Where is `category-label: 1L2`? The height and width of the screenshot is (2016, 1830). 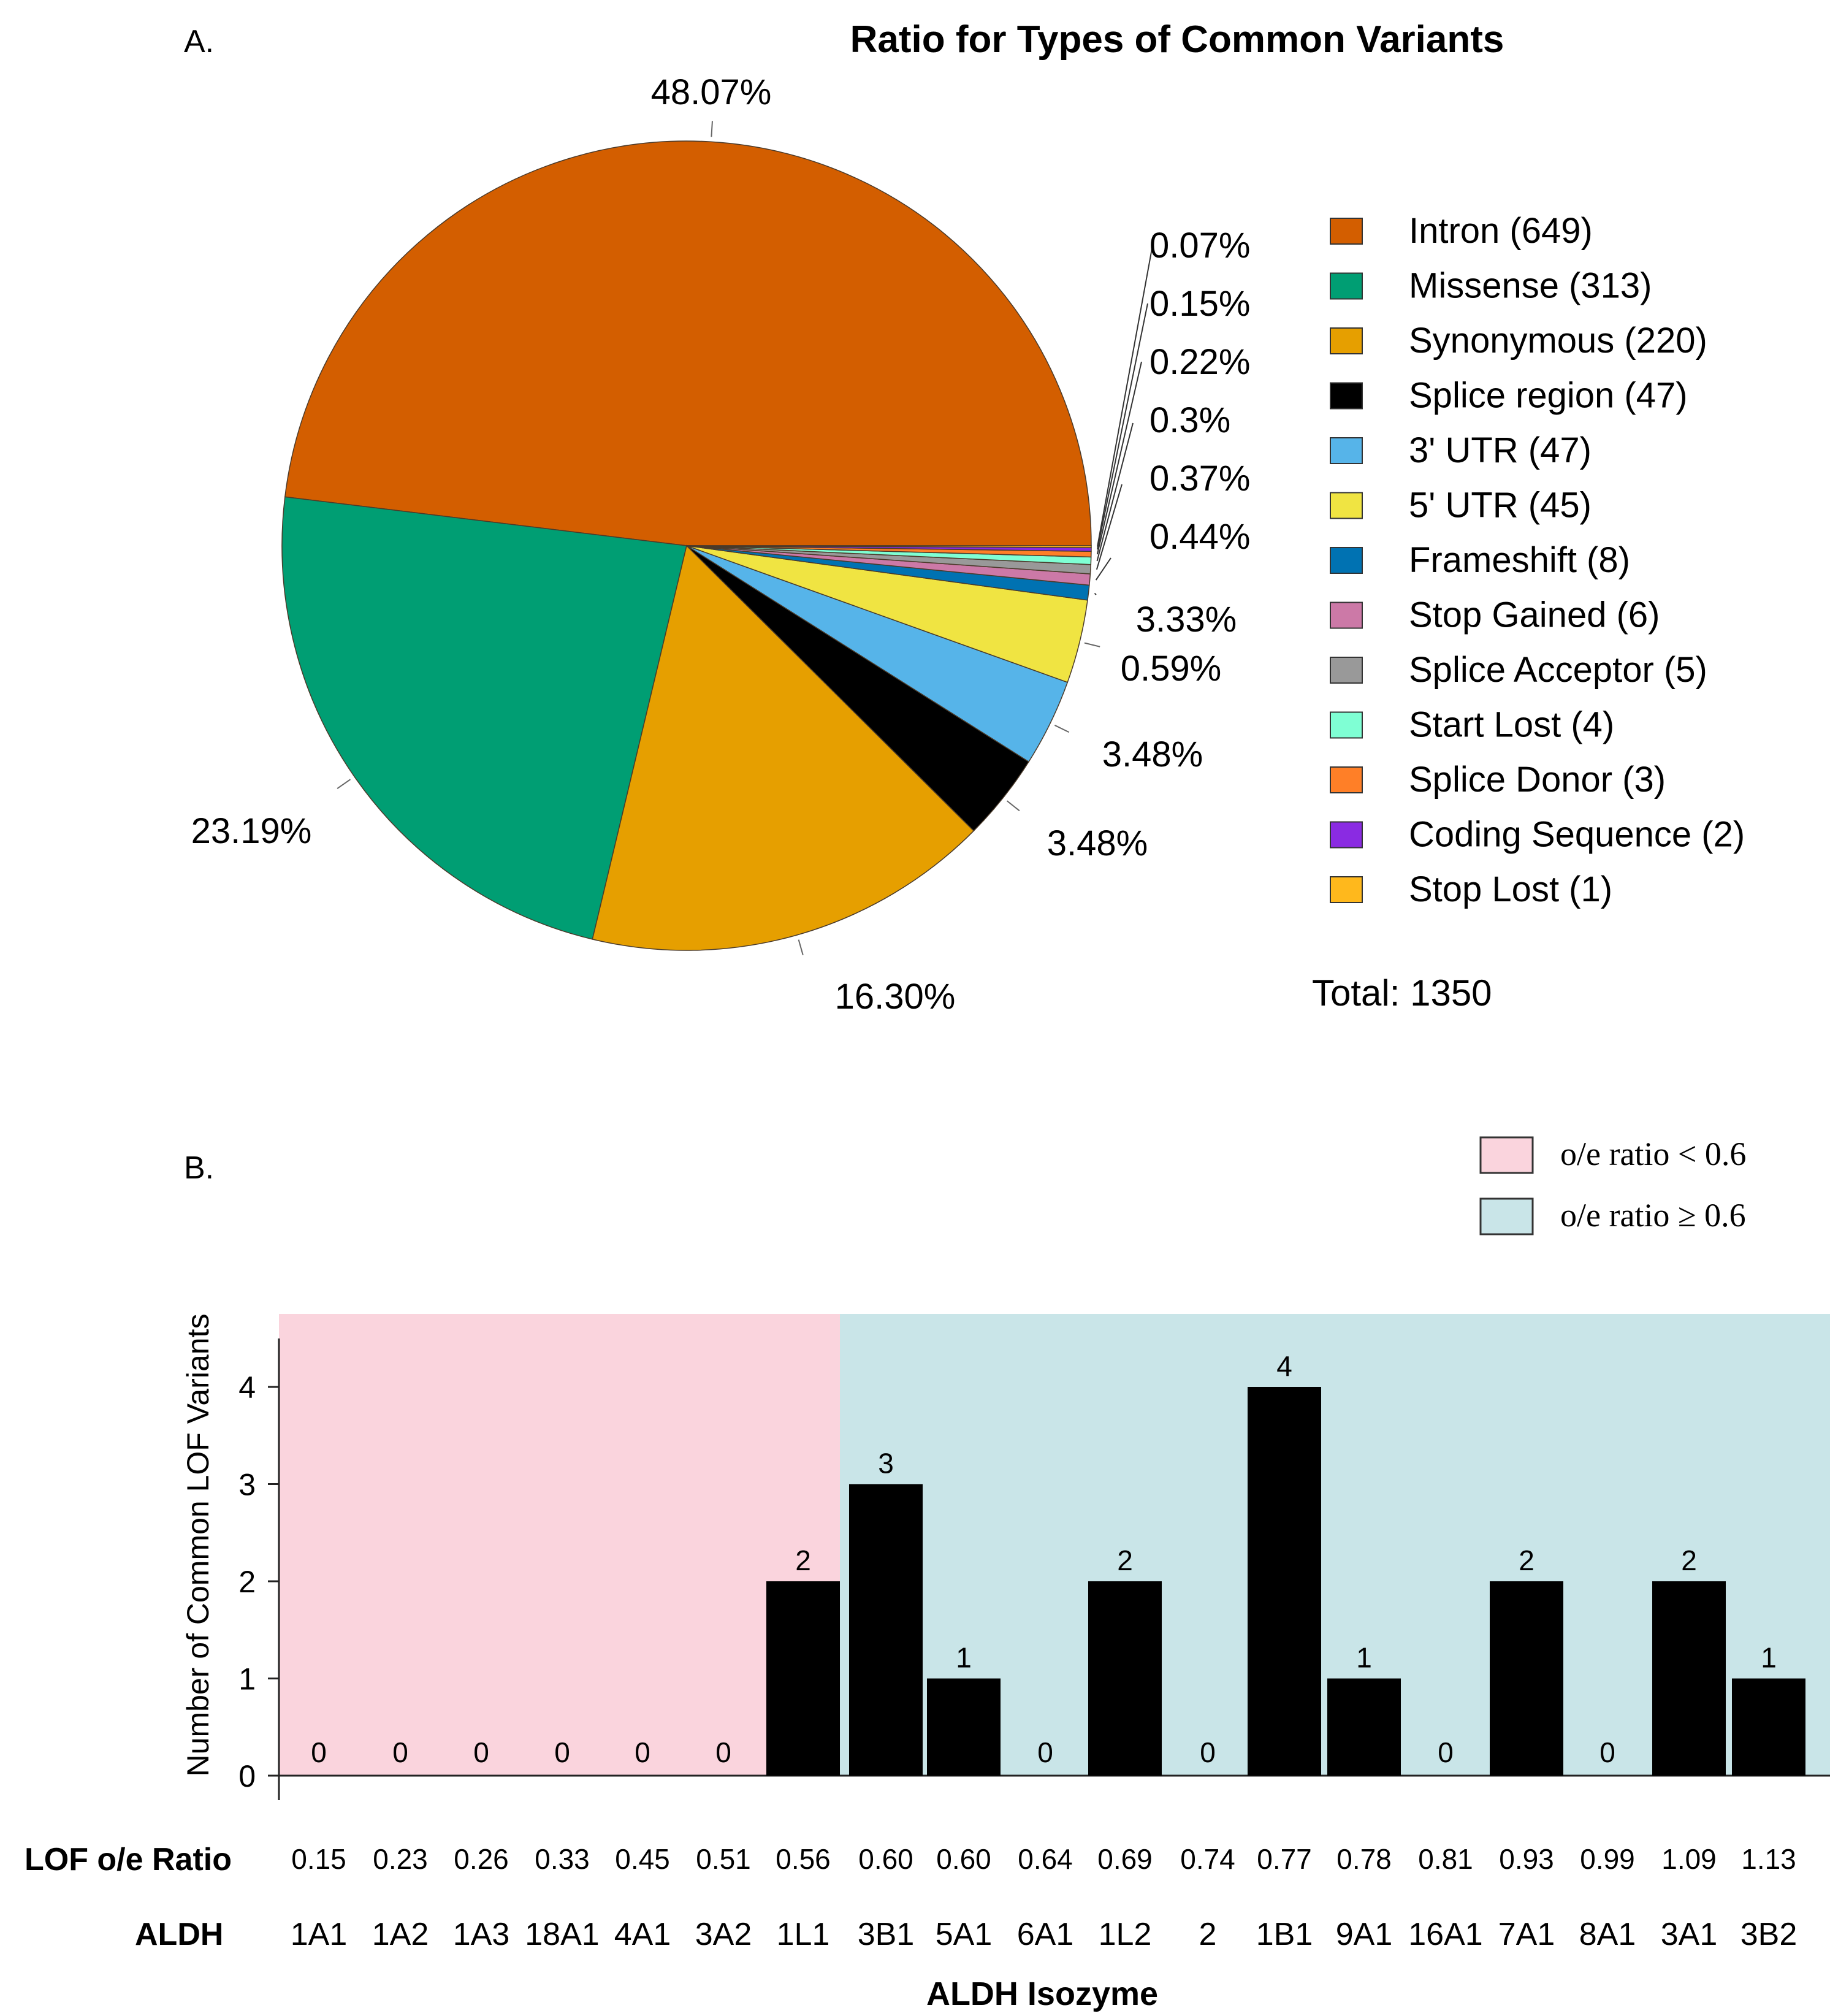 category-label: 1L2 is located at coordinates (1125, 1934).